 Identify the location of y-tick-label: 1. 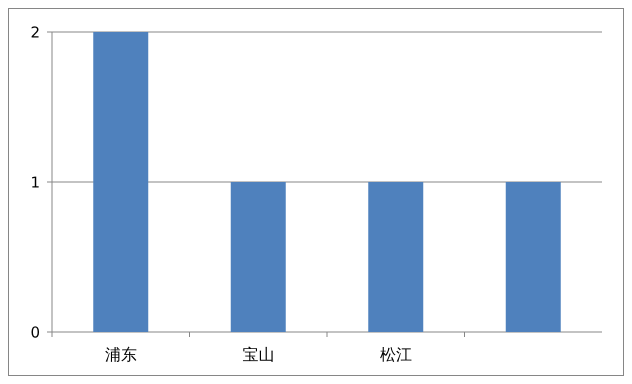
(35, 182).